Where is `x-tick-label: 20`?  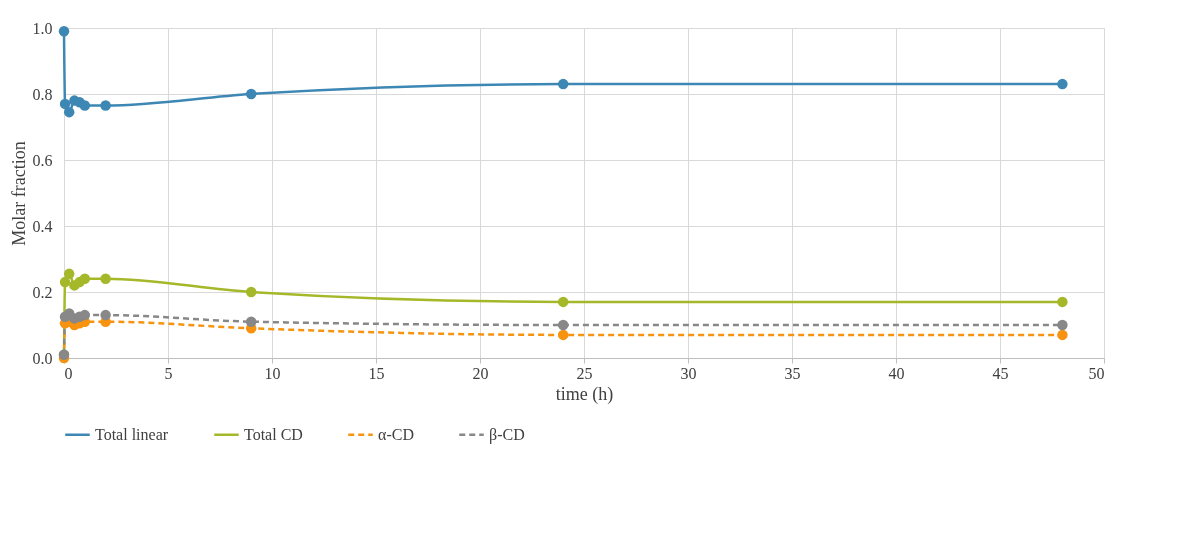 x-tick-label: 20 is located at coordinates (480, 373).